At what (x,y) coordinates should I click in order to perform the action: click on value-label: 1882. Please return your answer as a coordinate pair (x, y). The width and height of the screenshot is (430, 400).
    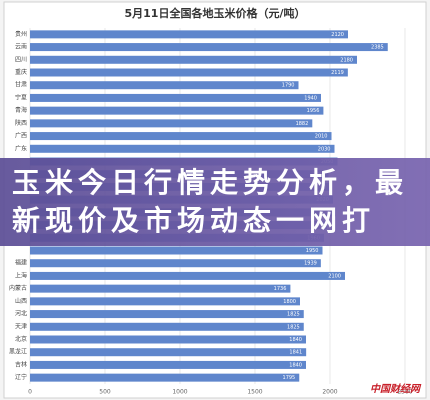
    Looking at the image, I should click on (302, 124).